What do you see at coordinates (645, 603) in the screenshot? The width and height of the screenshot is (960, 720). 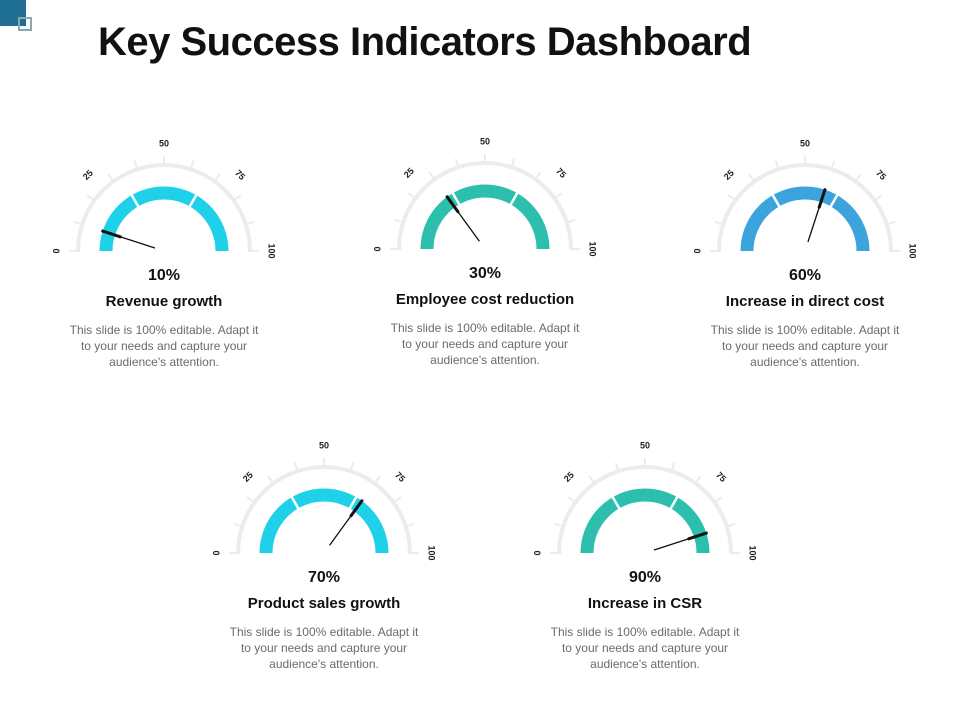 I see `kpi-label: Increase in CSR` at bounding box center [645, 603].